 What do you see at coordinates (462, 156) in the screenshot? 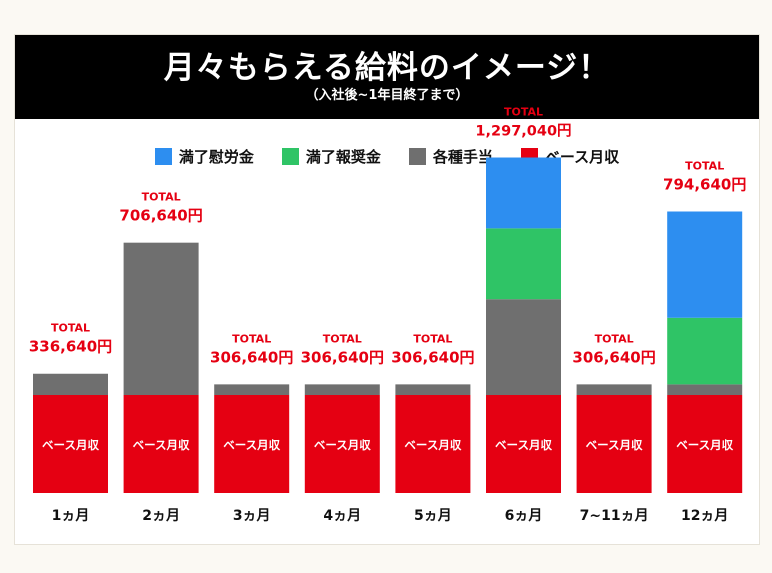
I see `legend-label: 各種手当` at bounding box center [462, 156].